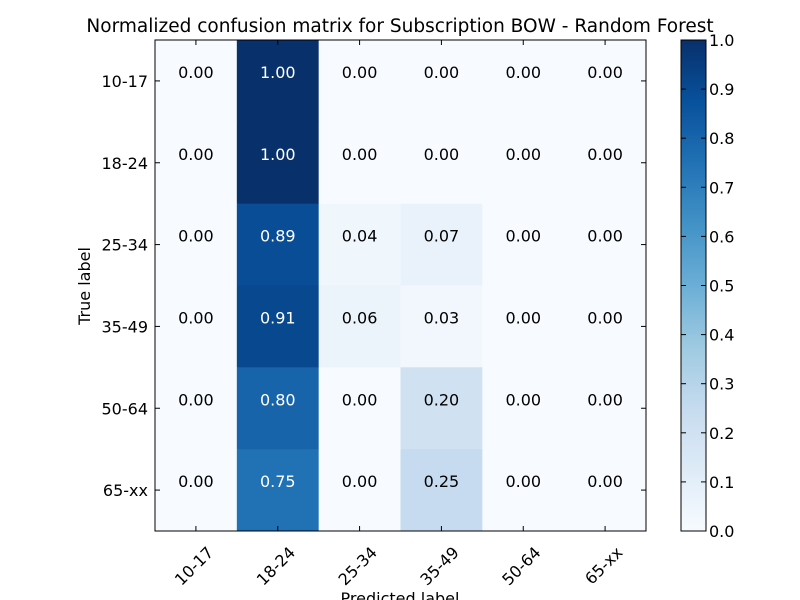 The height and width of the screenshot is (600, 800). I want to click on y-axis-label: True label, so click(84, 286).